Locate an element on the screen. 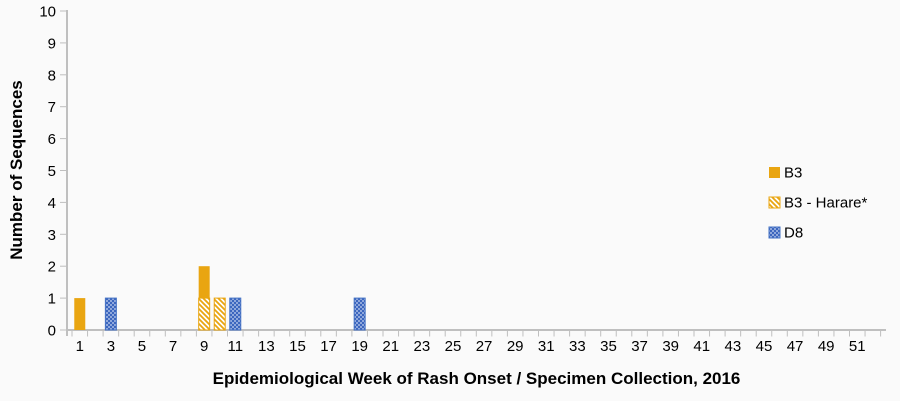 The height and width of the screenshot is (401, 900). y-axis-title: Number of Sequences is located at coordinates (16, 170).